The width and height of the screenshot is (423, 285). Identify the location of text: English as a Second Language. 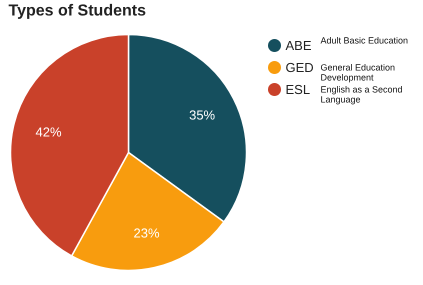
(361, 94).